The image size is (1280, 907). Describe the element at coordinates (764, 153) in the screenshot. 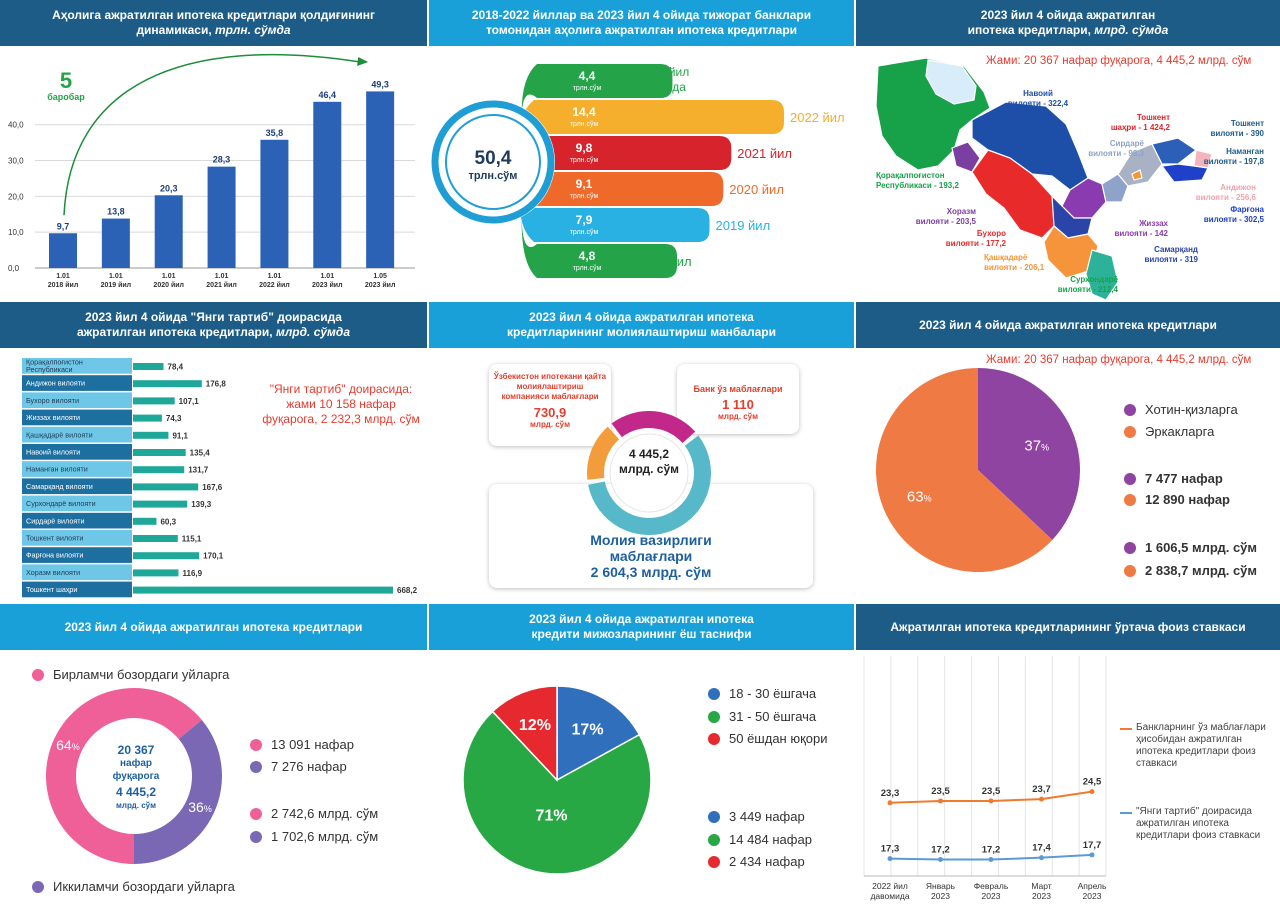

I see `ribbon-category: 2021 йил` at that location.